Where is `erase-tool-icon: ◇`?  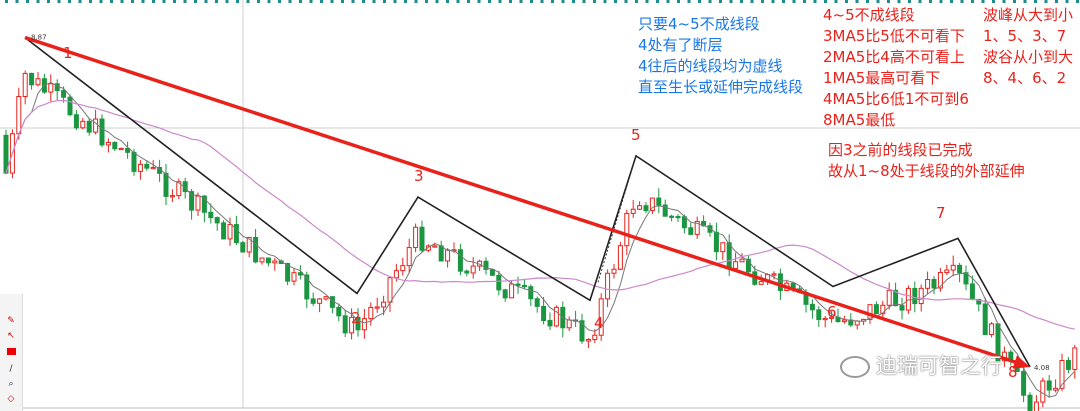 erase-tool-icon: ◇ is located at coordinates (11, 399).